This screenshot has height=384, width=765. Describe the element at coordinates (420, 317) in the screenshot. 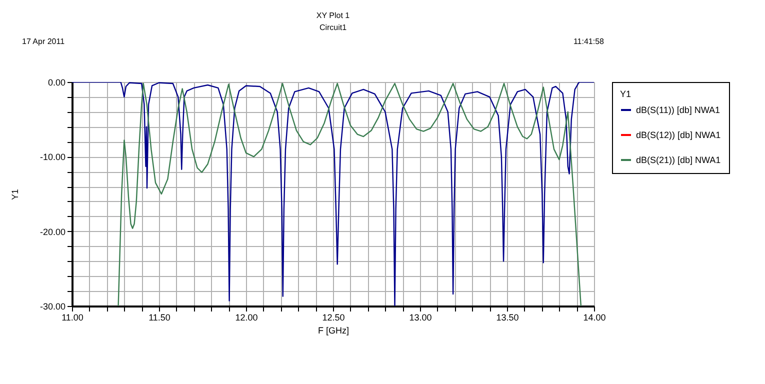

I see `x-tick-label: 13.00` at that location.